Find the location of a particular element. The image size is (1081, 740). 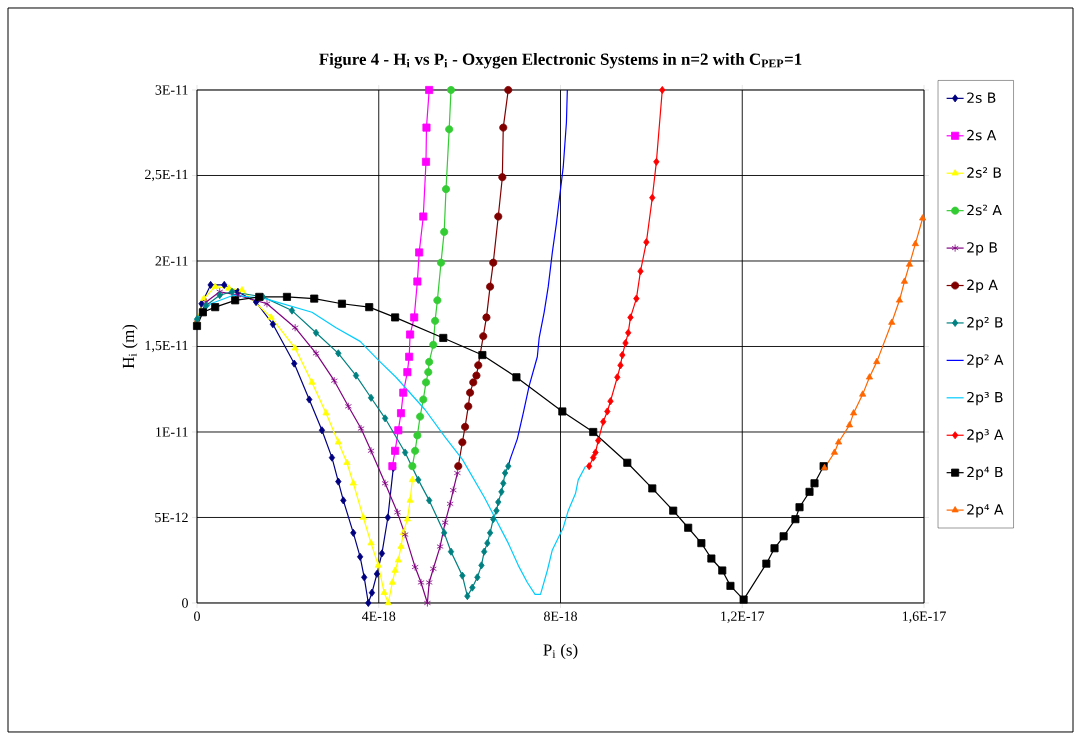

x-tick-label: 4E-18 is located at coordinates (378, 616).